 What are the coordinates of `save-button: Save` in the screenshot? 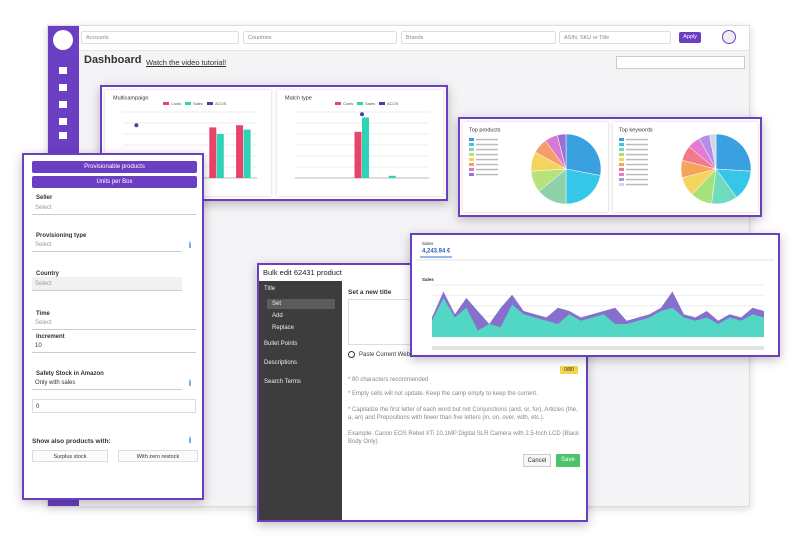 It's located at (568, 460).